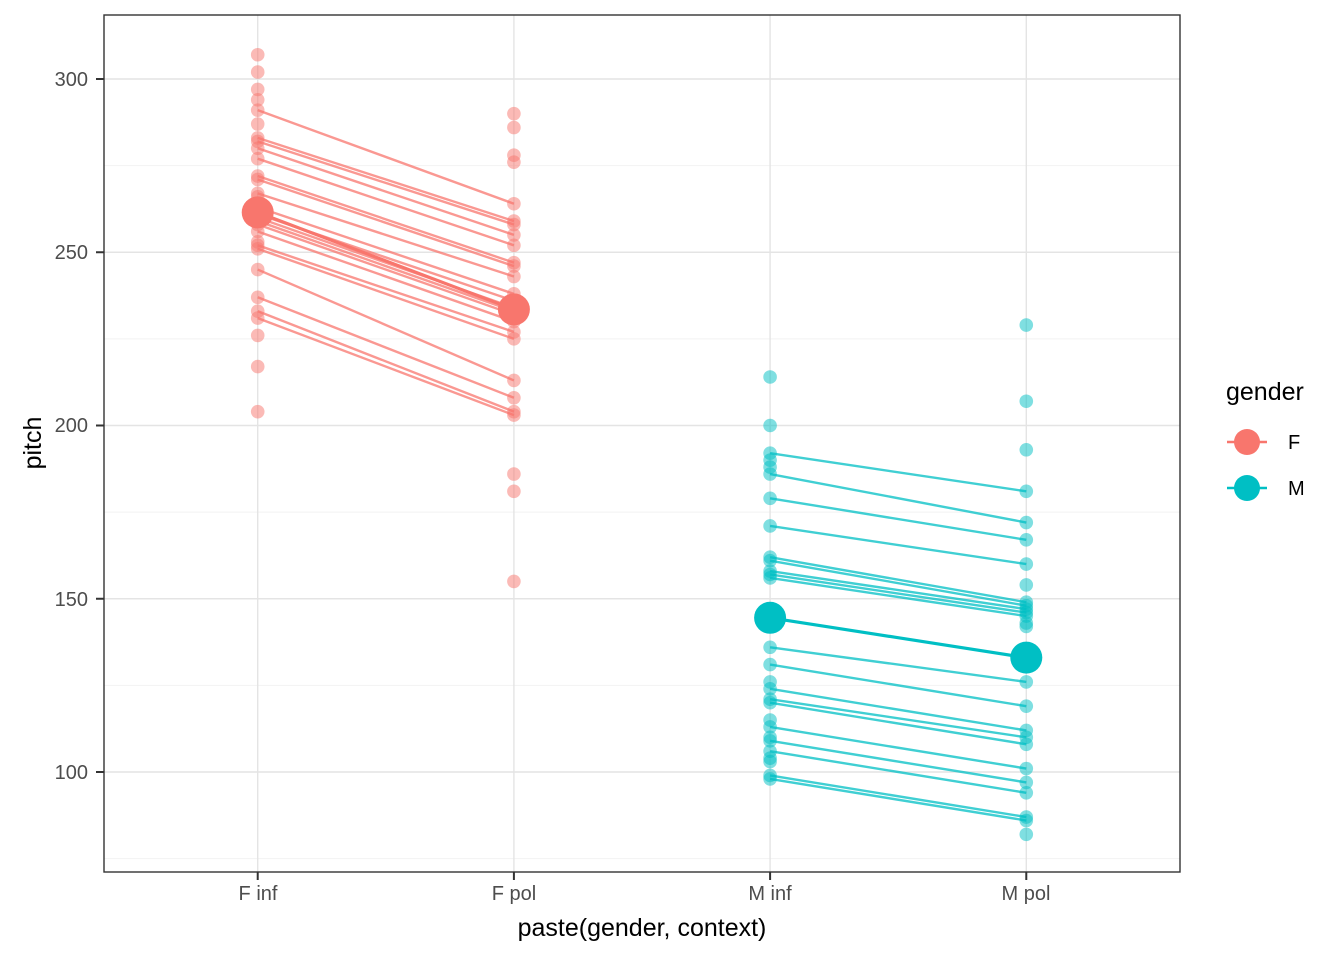 Image resolution: width=1344 pixels, height=960 pixels. Describe the element at coordinates (71, 600) in the screenshot. I see `y-tick-label-150: 150` at that location.